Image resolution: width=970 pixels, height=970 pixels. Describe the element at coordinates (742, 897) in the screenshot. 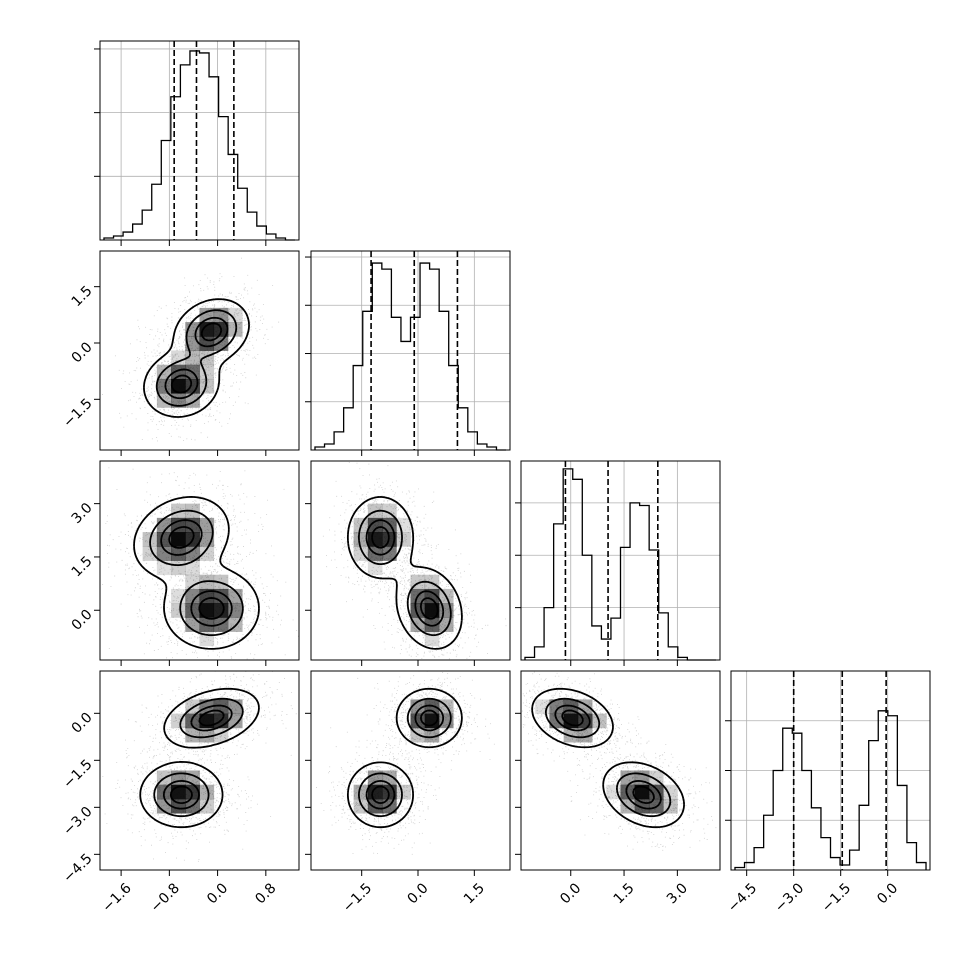

I see `x-tick-label: −4.5` at that location.